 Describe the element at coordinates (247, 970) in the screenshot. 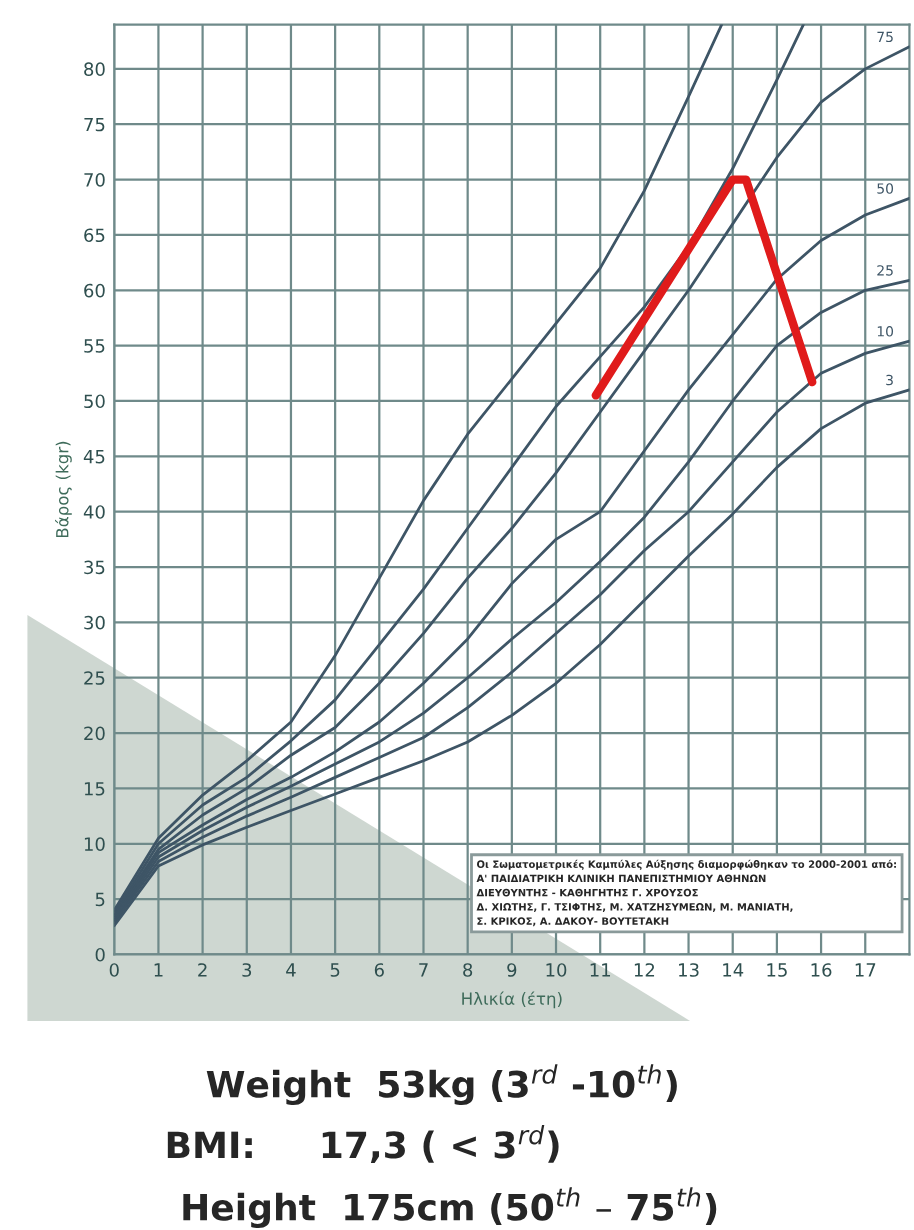

I see `x-tick-label: 3` at that location.